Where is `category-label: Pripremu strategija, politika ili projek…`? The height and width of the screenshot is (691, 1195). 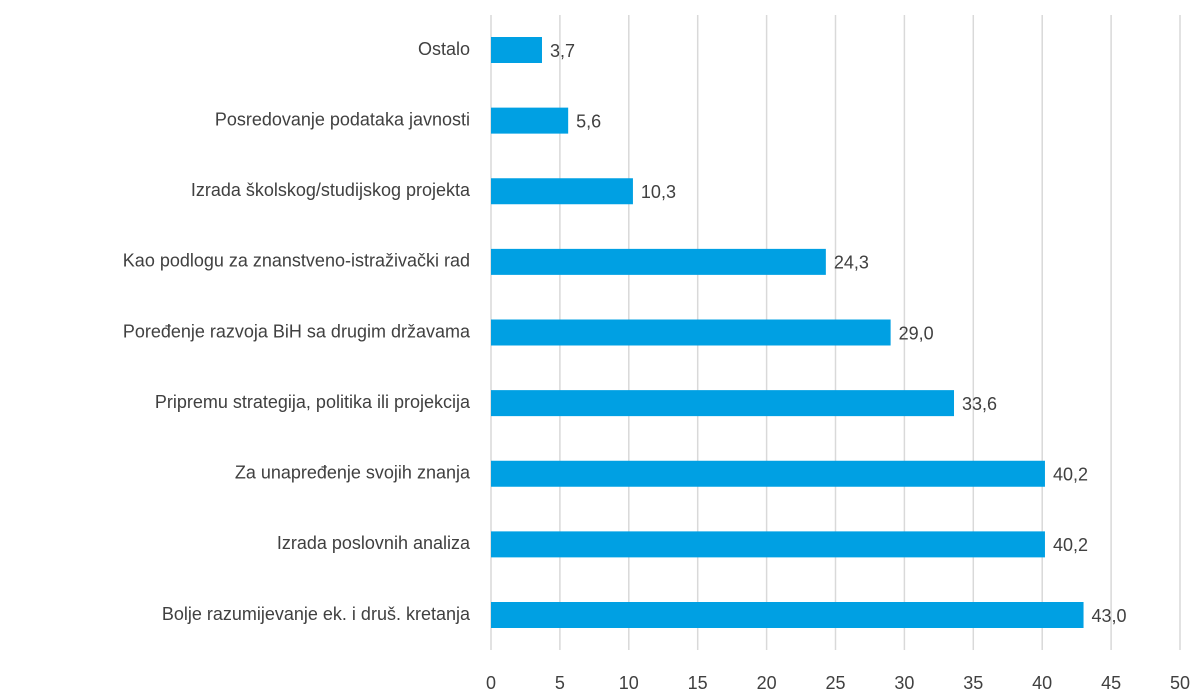 category-label: Pripremu strategija, politika ili projek… is located at coordinates (313, 402).